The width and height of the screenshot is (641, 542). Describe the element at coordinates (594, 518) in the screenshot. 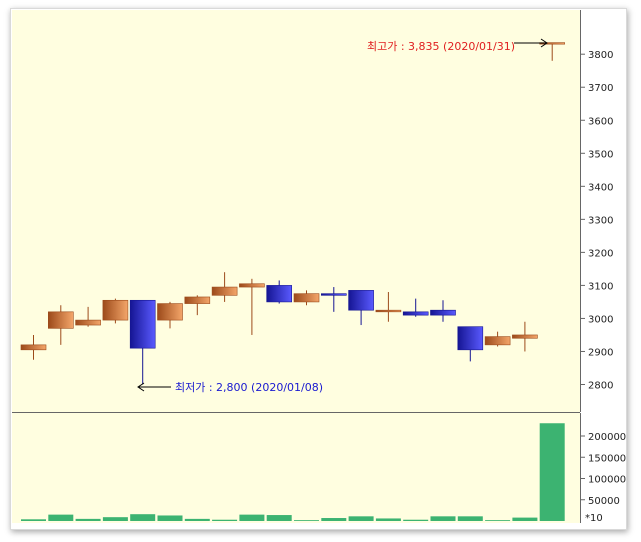

I see `volume-unit-label: *10` at that location.